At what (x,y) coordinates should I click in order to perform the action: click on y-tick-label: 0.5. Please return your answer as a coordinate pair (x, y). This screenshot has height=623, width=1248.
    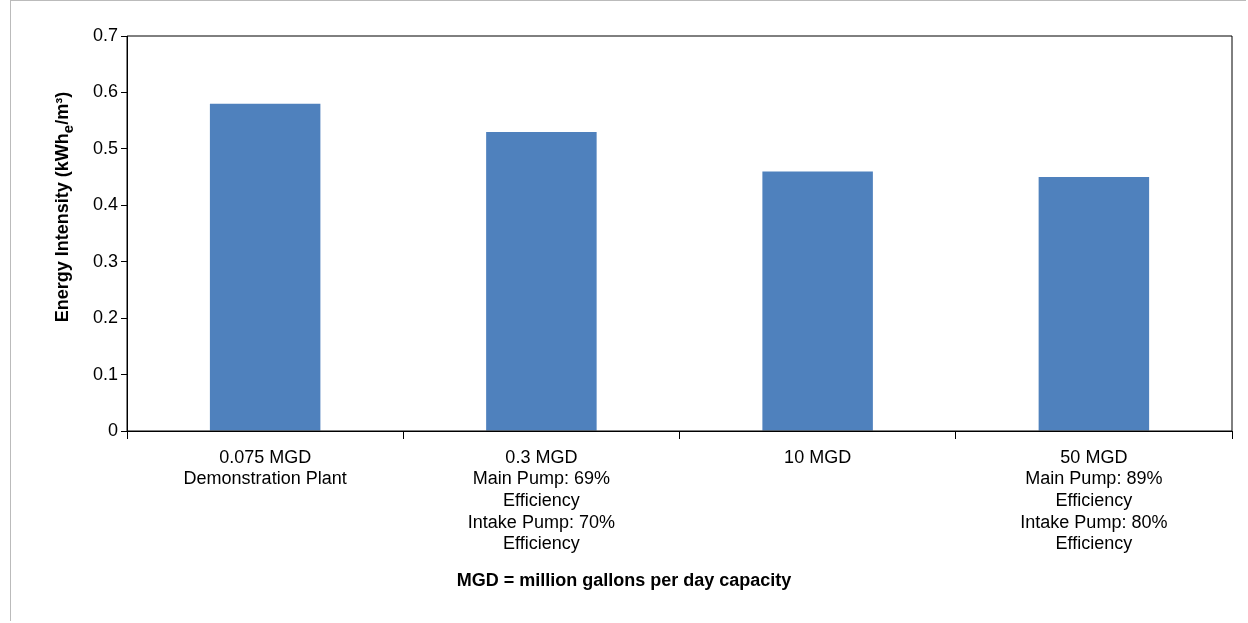
    Looking at the image, I should click on (105, 147).